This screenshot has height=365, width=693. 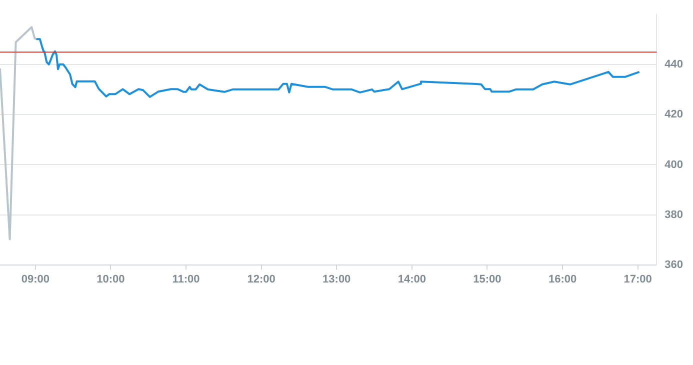 I want to click on y-tick-label: 400, so click(x=674, y=164).